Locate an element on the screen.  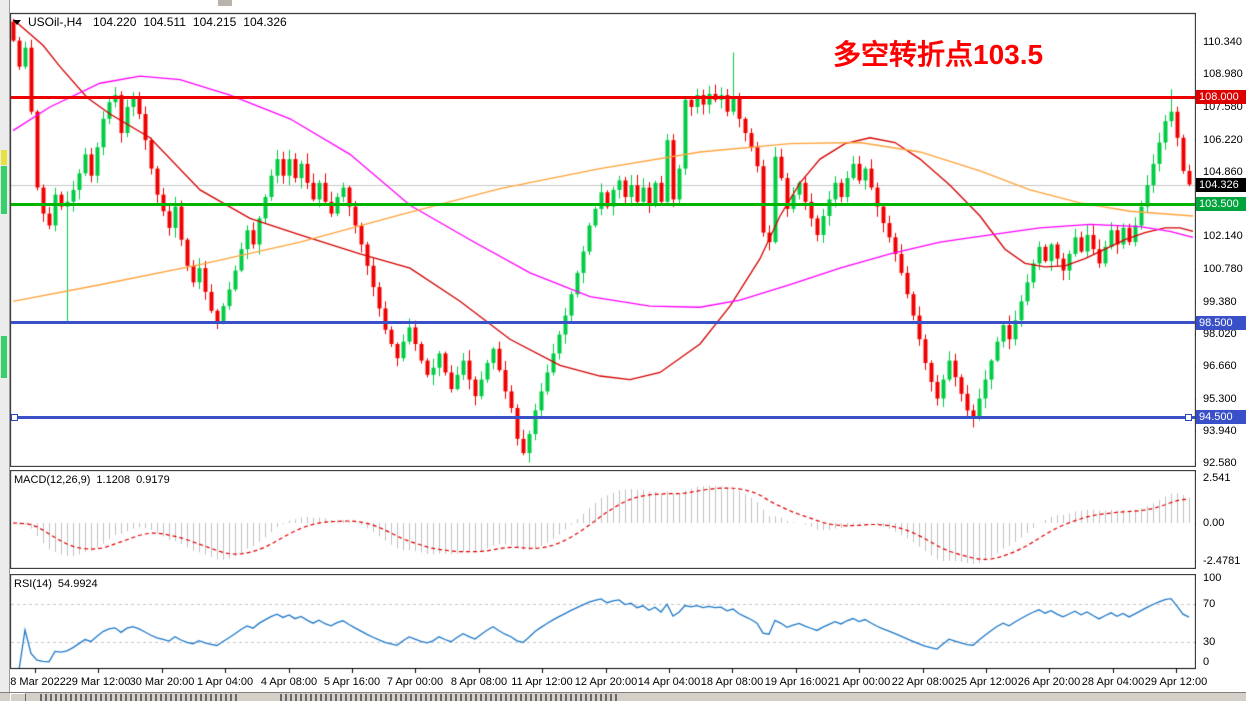
price-badge-108.000: 108.000 is located at coordinates (1221, 97).